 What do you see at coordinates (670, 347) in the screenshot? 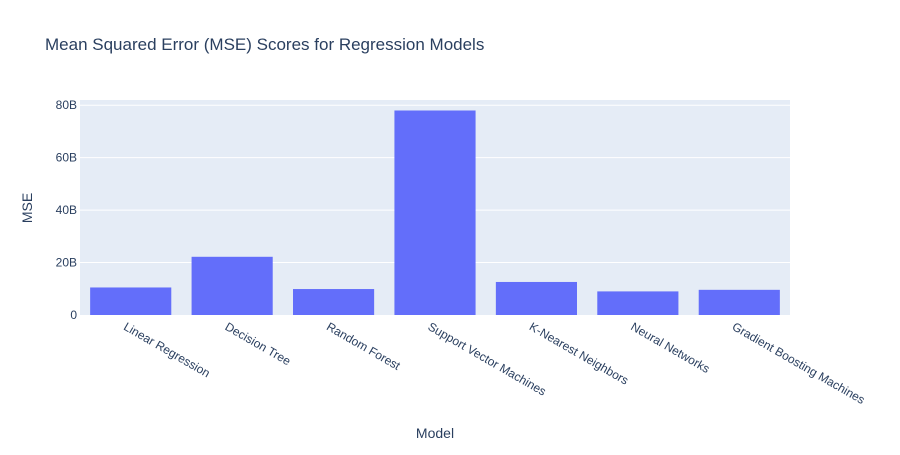
I see `x-tick-label: Neural Networks` at bounding box center [670, 347].